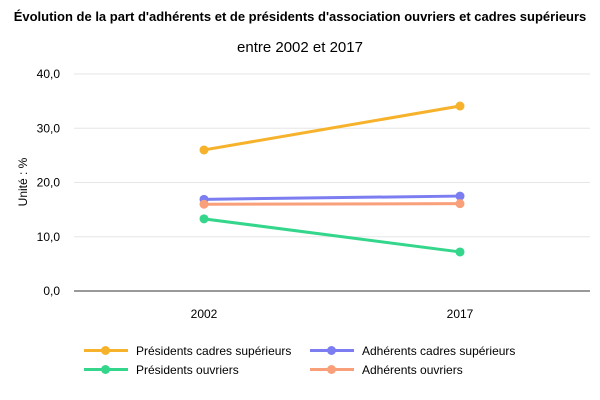 This screenshot has height=400, width=600. I want to click on x-tick-label: 2002, so click(204, 314).